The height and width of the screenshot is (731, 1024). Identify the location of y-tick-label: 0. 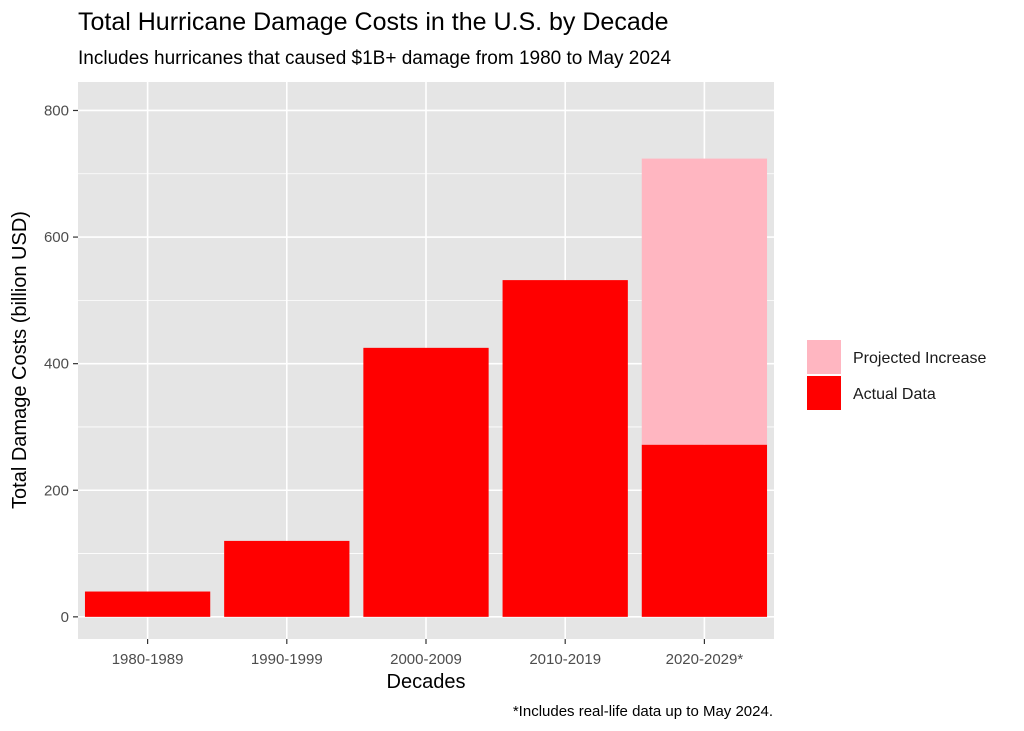
(65, 617).